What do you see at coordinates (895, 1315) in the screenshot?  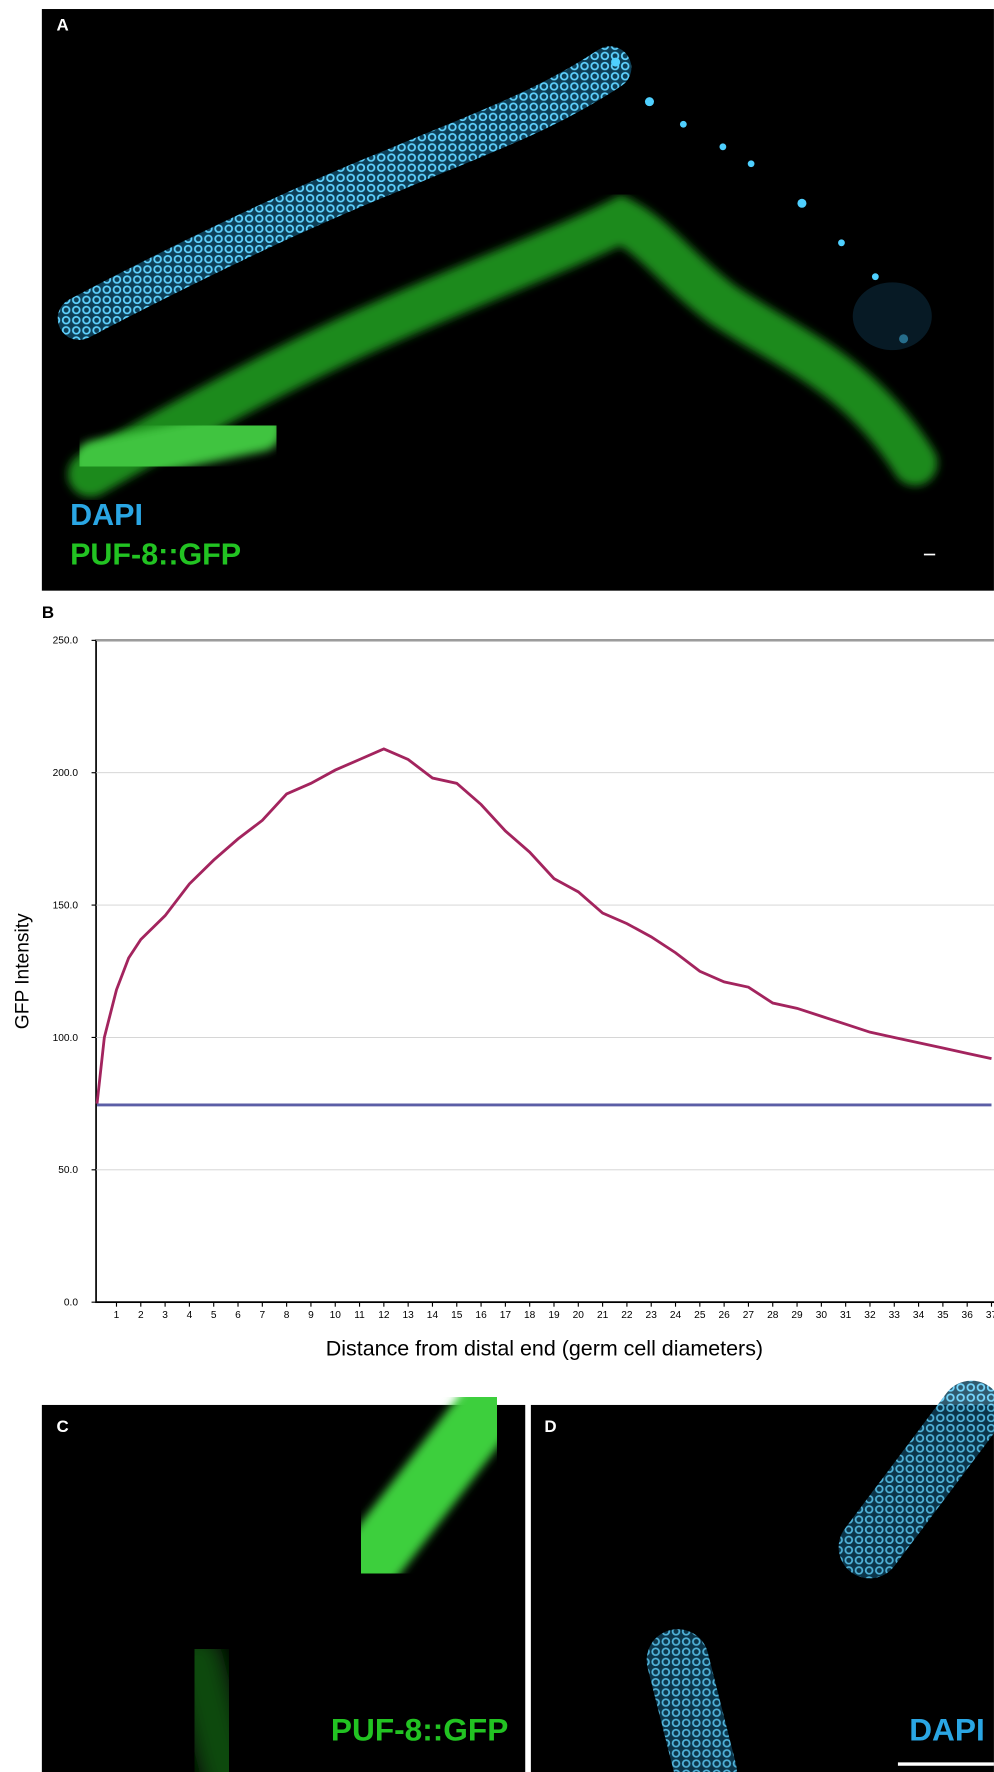 I see `x-tick-label: 33` at bounding box center [895, 1315].